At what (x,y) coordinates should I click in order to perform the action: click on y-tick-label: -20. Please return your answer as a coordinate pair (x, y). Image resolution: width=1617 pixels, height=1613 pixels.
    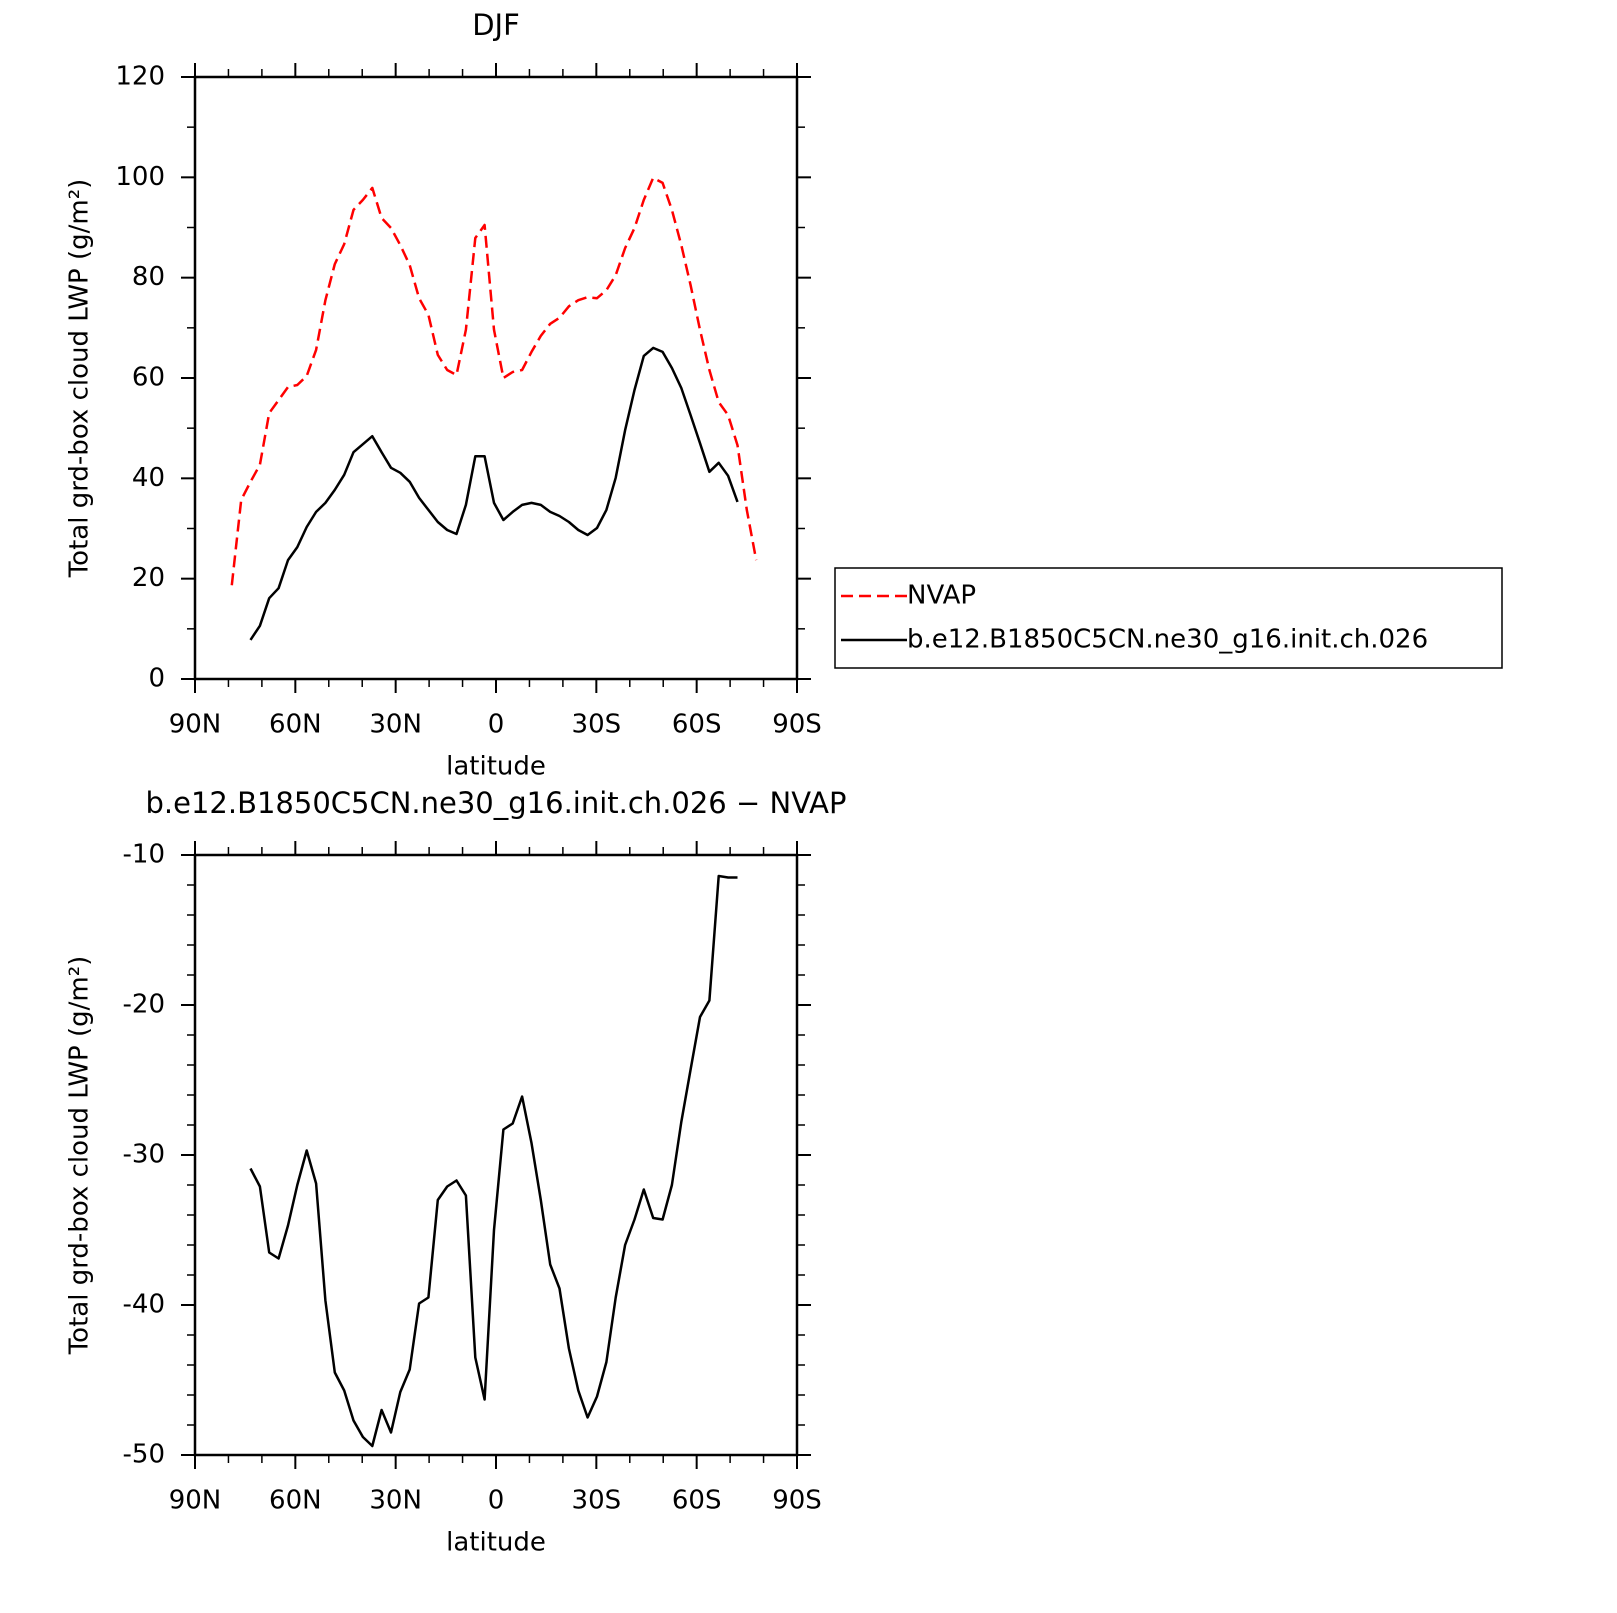
    Looking at the image, I should click on (144, 1005).